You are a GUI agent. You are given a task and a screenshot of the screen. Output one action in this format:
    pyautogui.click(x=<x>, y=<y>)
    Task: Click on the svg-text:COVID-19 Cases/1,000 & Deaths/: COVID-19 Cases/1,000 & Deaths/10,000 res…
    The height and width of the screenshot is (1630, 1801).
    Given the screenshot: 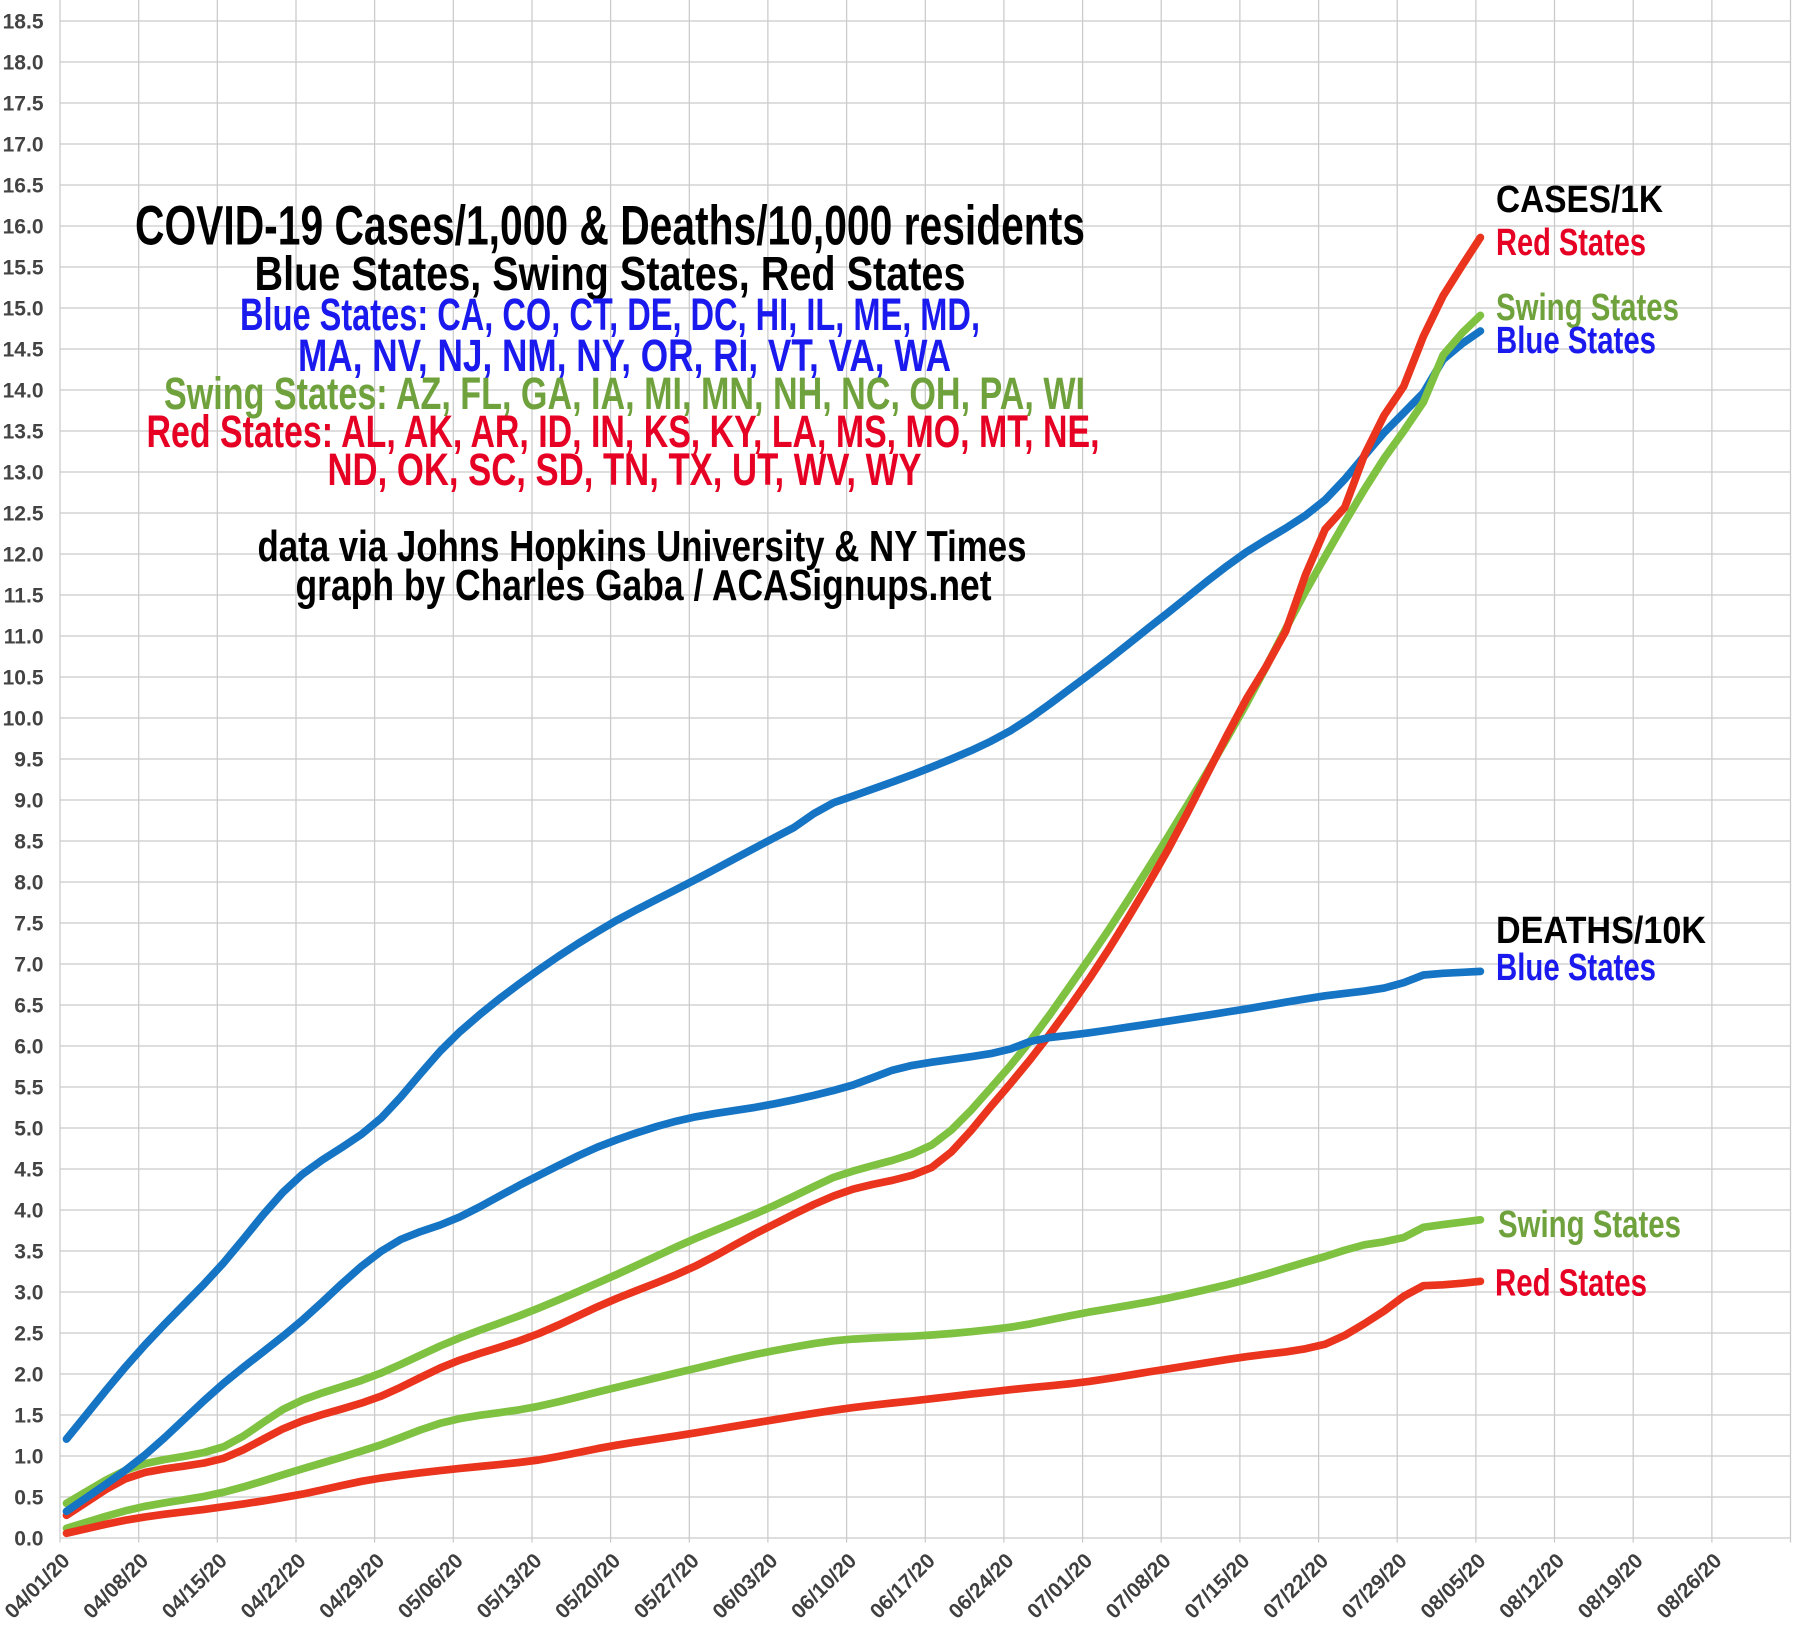 What is the action you would take?
    pyautogui.click(x=610, y=225)
    